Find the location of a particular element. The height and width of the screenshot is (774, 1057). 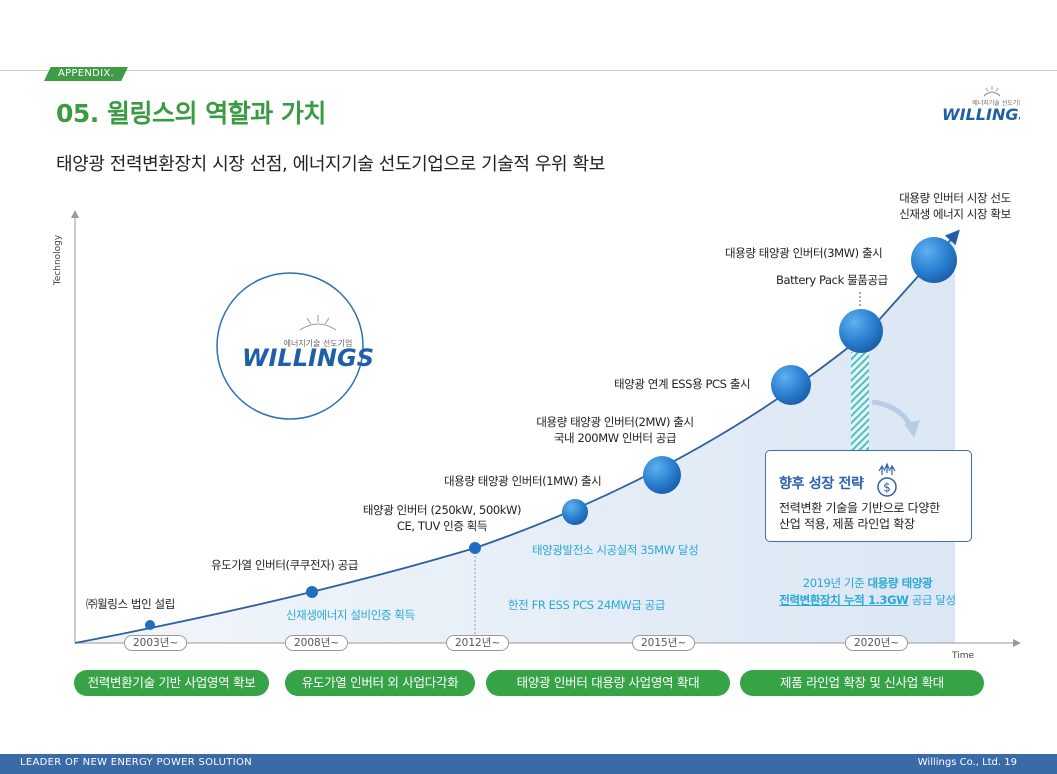

strategy-title: 향후 성장 전략 is located at coordinates (821, 484).